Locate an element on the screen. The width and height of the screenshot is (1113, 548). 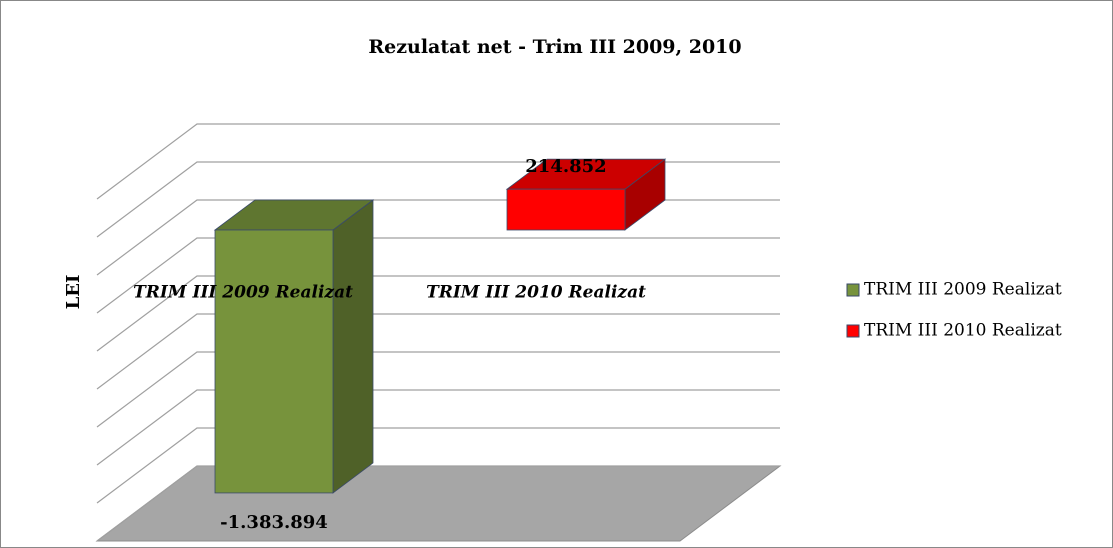
legend-label: TRIM III 2010 Realizat is located at coordinates (963, 331).